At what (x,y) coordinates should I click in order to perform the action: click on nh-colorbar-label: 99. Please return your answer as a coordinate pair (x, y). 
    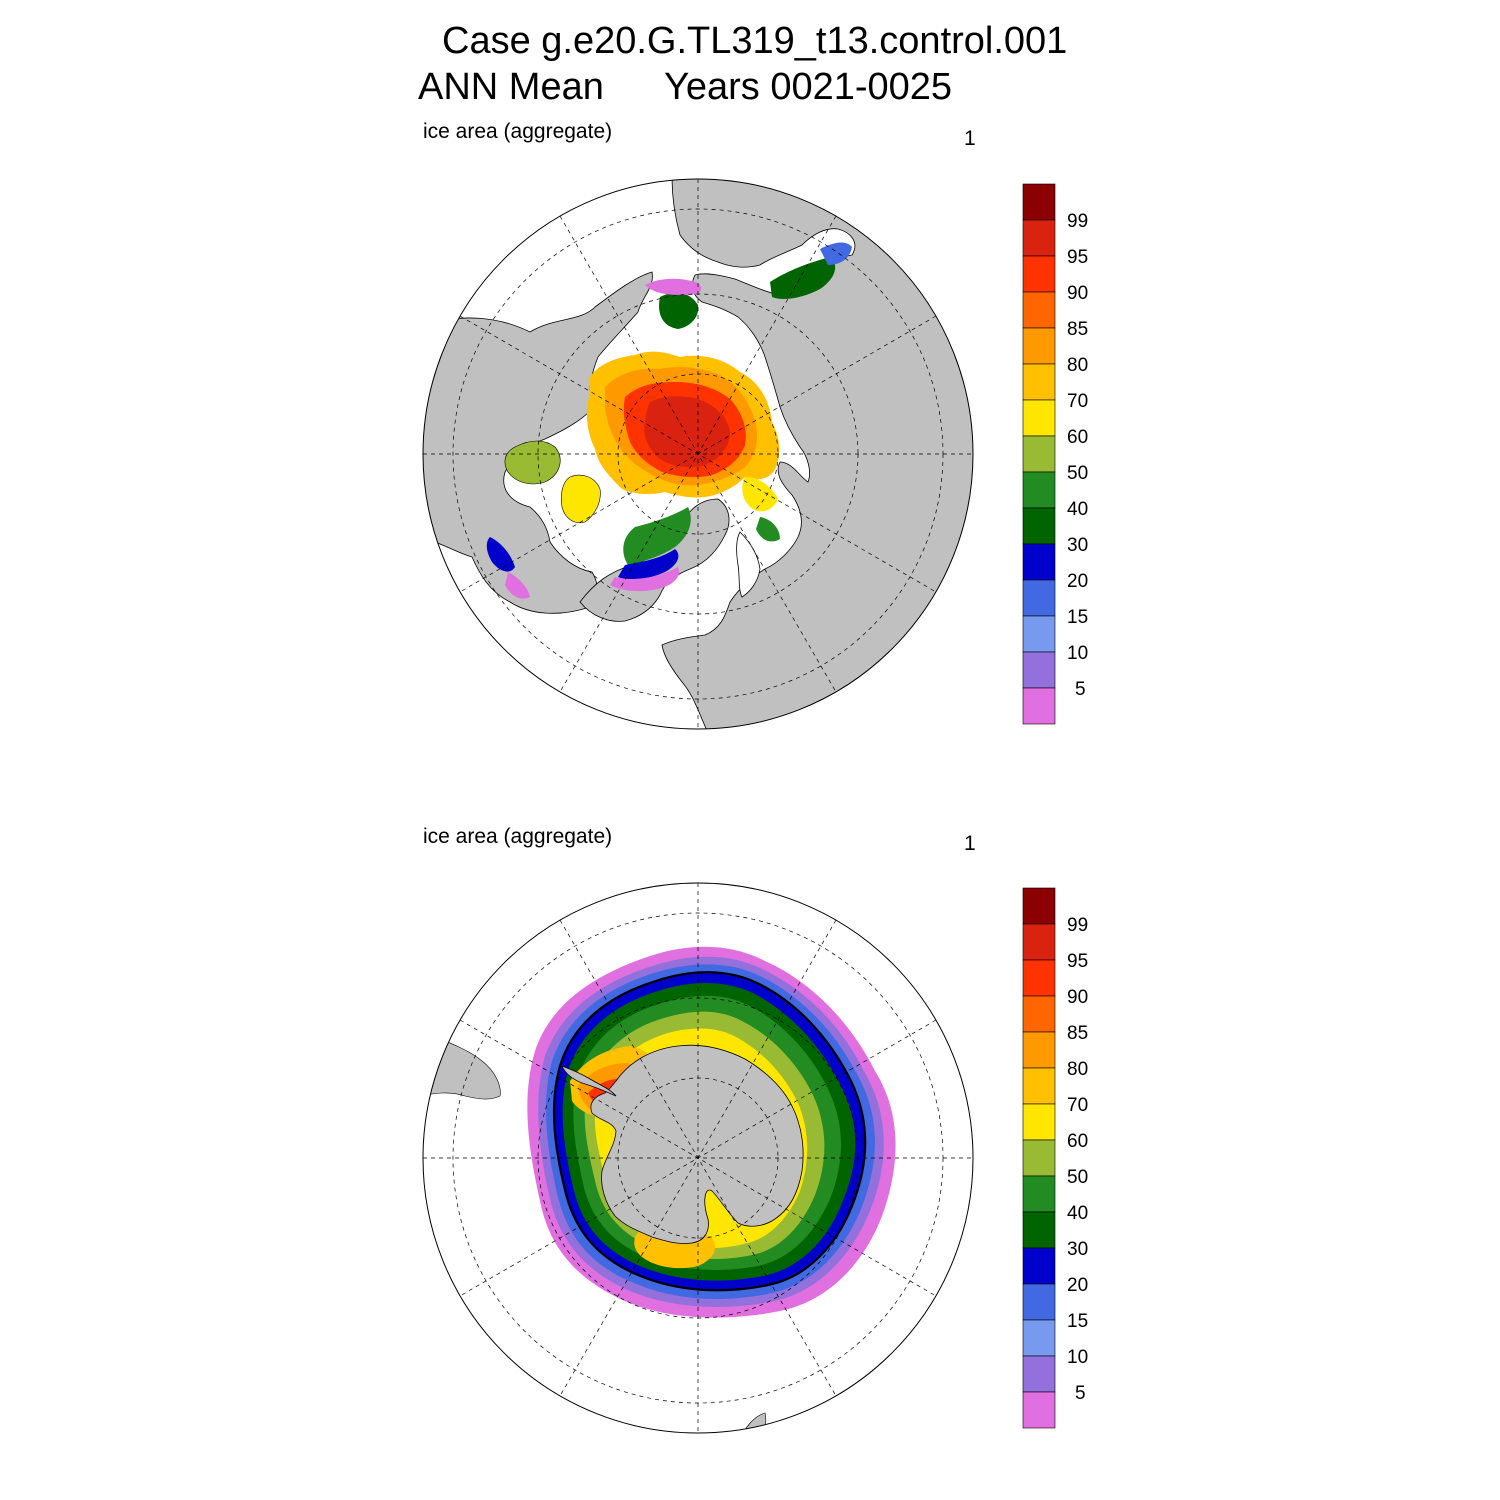
    Looking at the image, I should click on (1077, 221).